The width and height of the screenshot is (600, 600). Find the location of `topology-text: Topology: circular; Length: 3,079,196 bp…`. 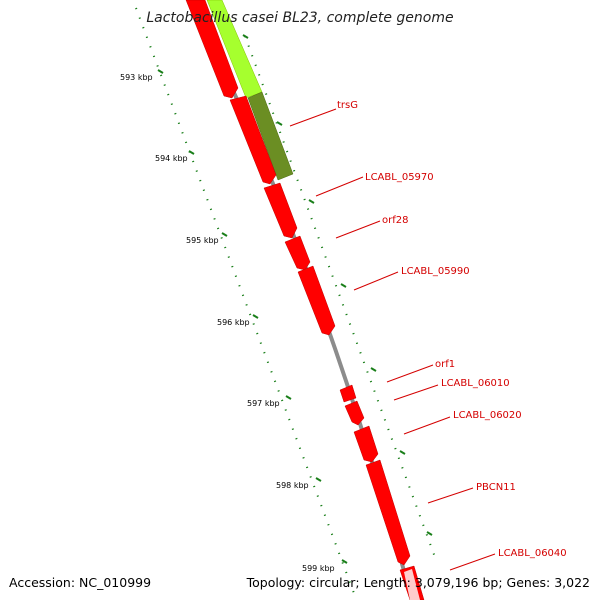

topology-text: Topology: circular; Length: 3,079,196 bp… is located at coordinates (418, 582).